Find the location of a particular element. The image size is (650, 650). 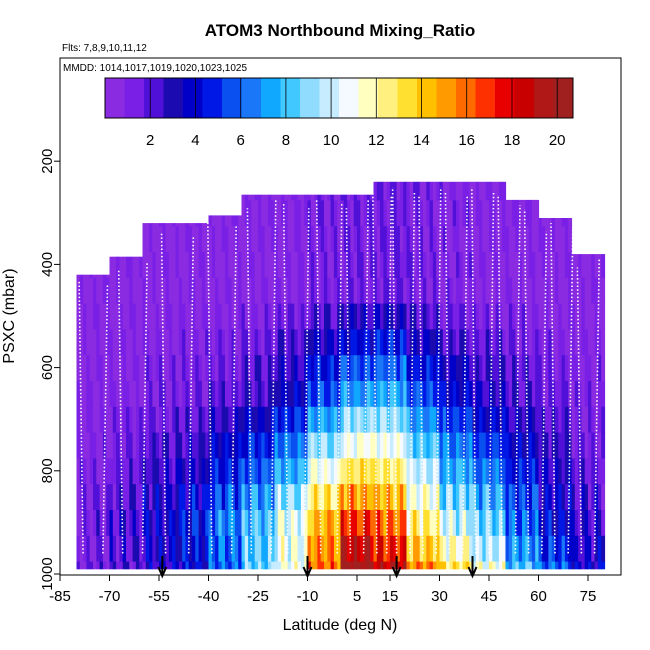

x-tick-label: 60 is located at coordinates (538, 596).